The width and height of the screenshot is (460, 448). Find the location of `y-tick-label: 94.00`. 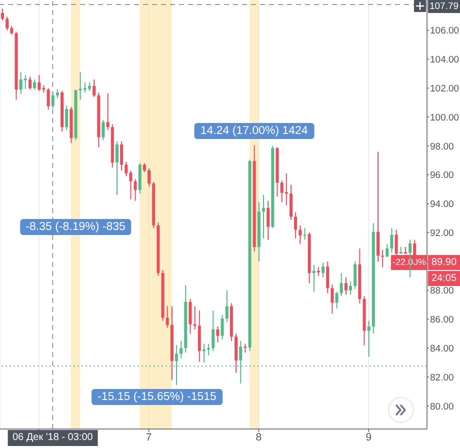

y-tick-label: 94.00 is located at coordinates (442, 204).